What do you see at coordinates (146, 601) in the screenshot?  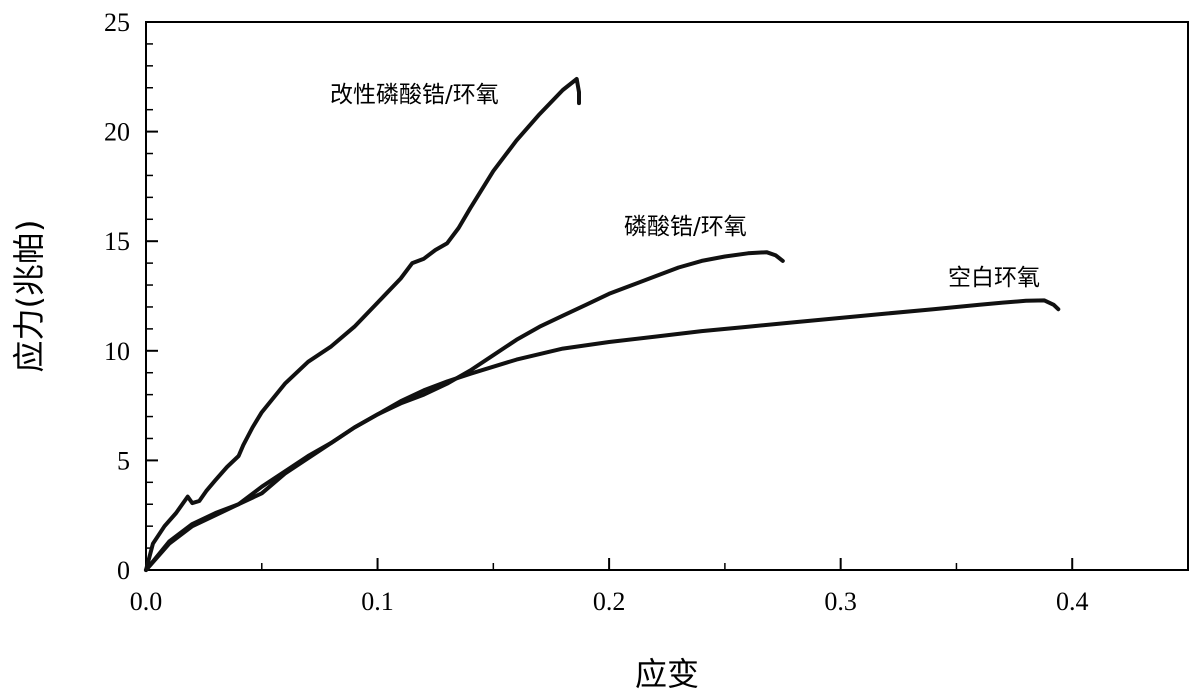 I see `x-tick-label: 0.0` at bounding box center [146, 601].